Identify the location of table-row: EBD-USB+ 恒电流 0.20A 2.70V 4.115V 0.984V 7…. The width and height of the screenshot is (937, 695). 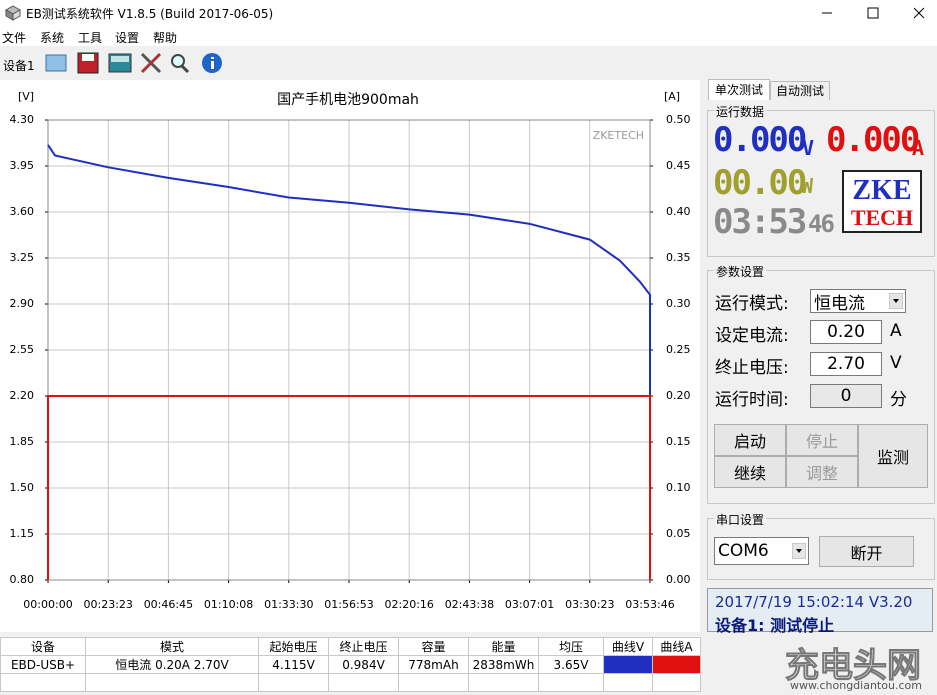
(350, 664).